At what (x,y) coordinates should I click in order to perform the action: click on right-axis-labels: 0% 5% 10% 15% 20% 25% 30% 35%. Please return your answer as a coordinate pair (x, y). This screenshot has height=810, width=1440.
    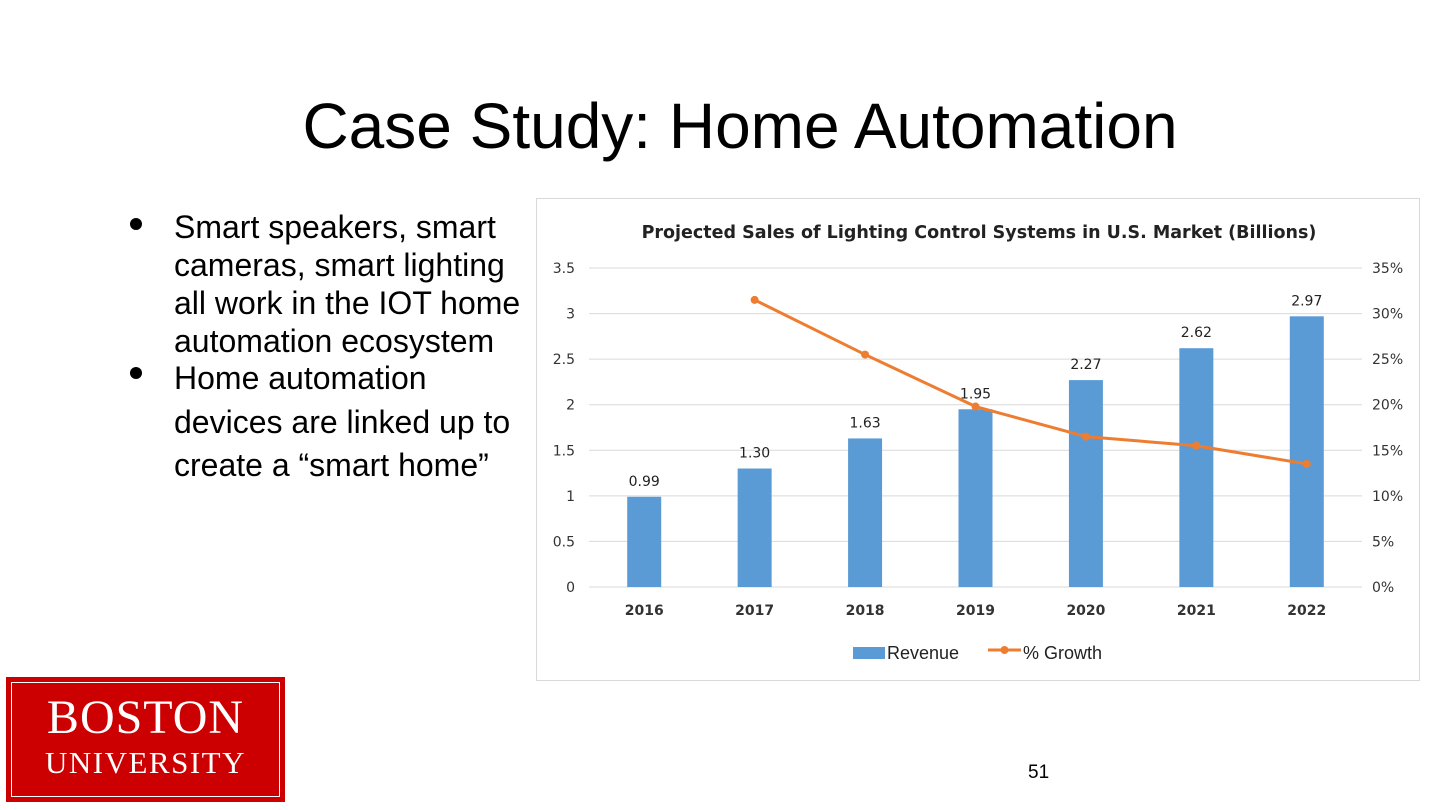
    Looking at the image, I should click on (1387, 428).